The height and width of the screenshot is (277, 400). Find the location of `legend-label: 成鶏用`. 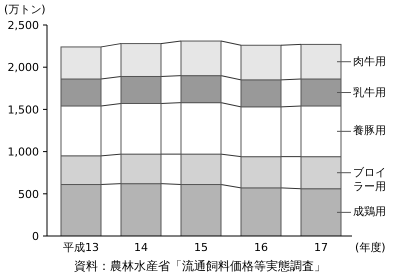

legend-label: 成鶏用 is located at coordinates (369, 212).